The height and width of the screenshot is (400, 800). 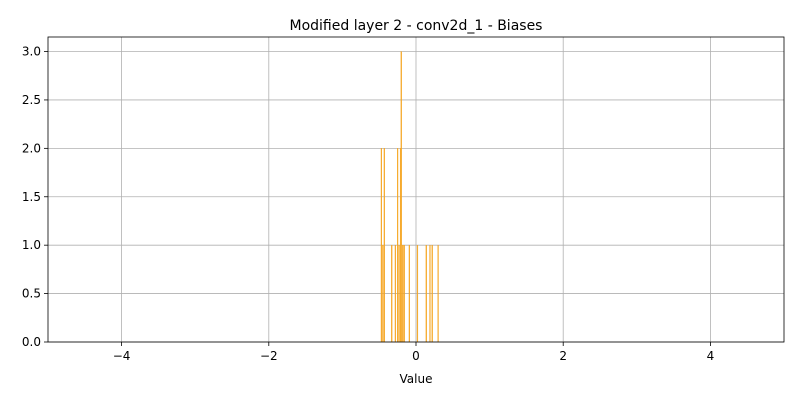 What do you see at coordinates (31, 342) in the screenshot?
I see `y-tick-label: 0.0` at bounding box center [31, 342].